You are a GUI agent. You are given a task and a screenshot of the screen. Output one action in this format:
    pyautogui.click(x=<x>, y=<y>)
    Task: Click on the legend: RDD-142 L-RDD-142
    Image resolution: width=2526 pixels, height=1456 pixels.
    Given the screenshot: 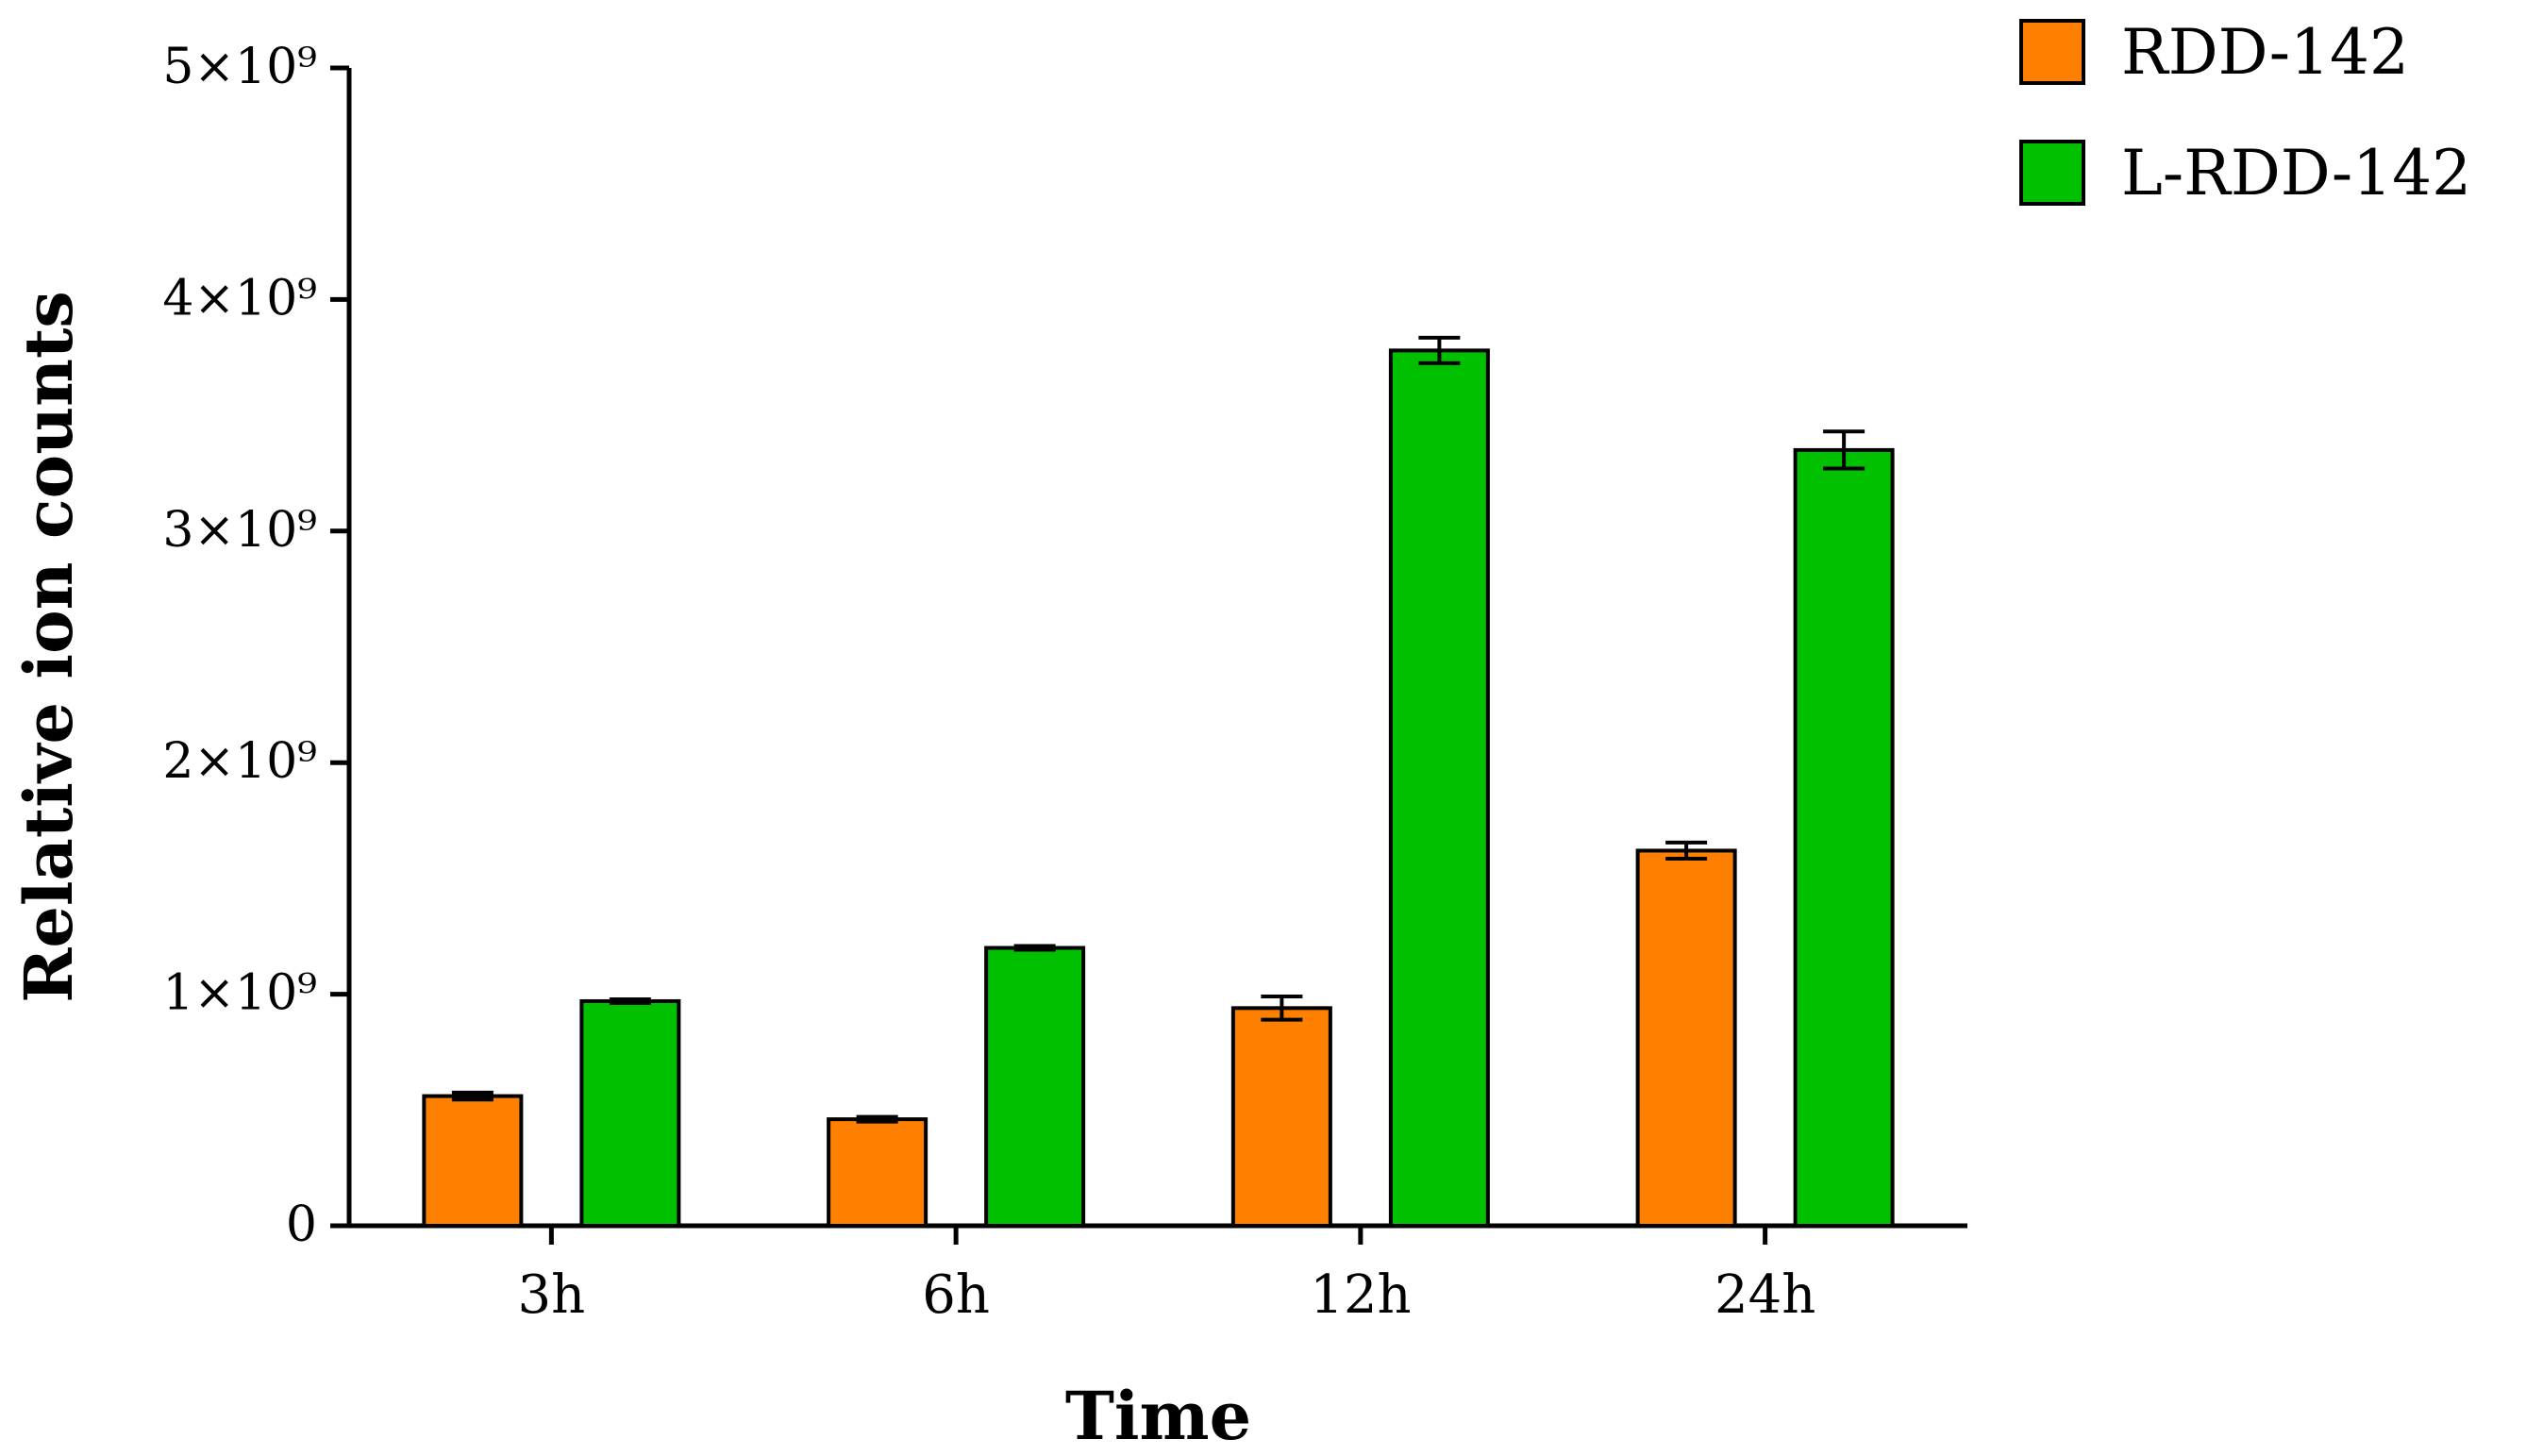 What is the action you would take?
    pyautogui.click(x=2245, y=113)
    